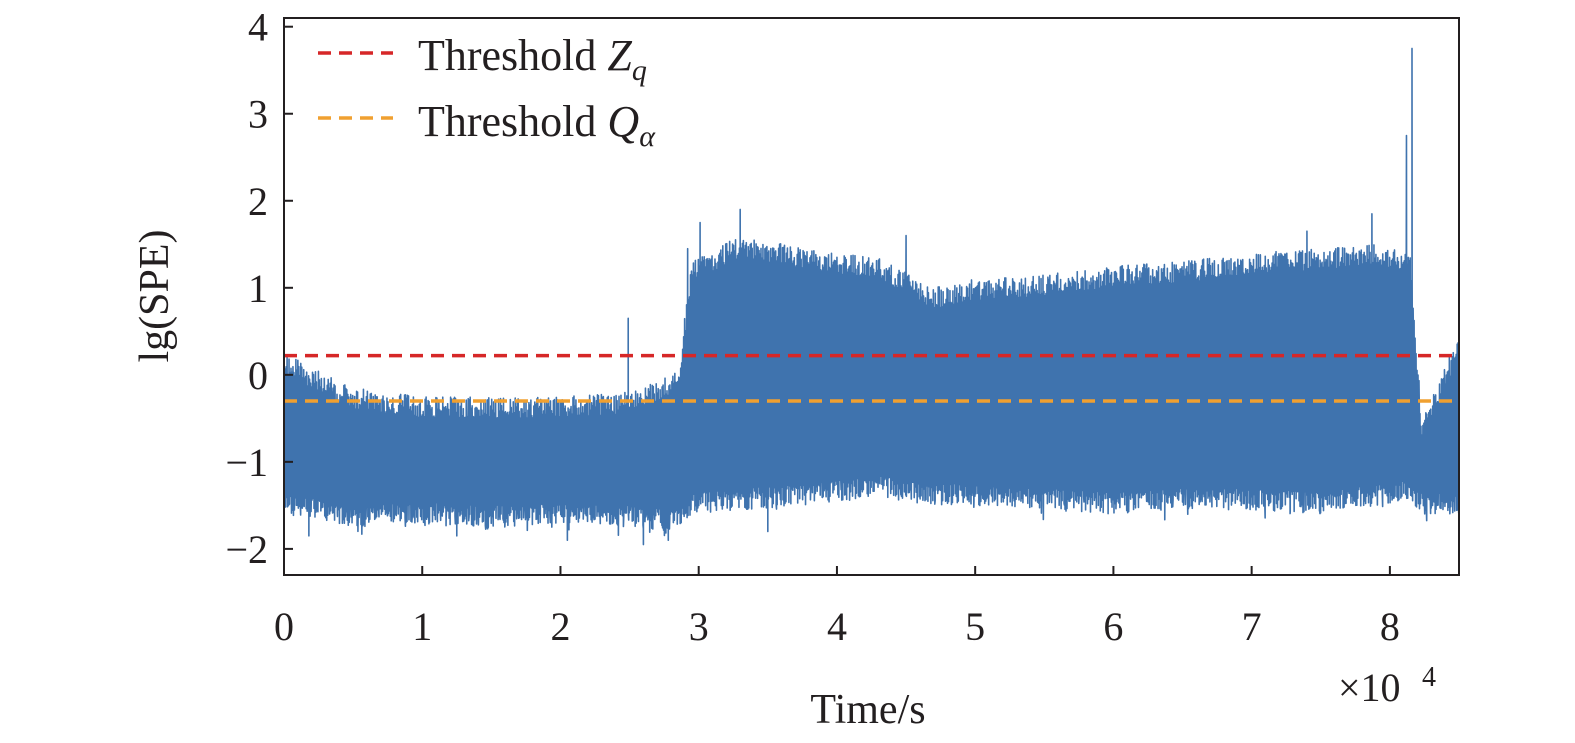 The width and height of the screenshot is (1575, 743). I want to click on threshold-layer, so click(871, 378).